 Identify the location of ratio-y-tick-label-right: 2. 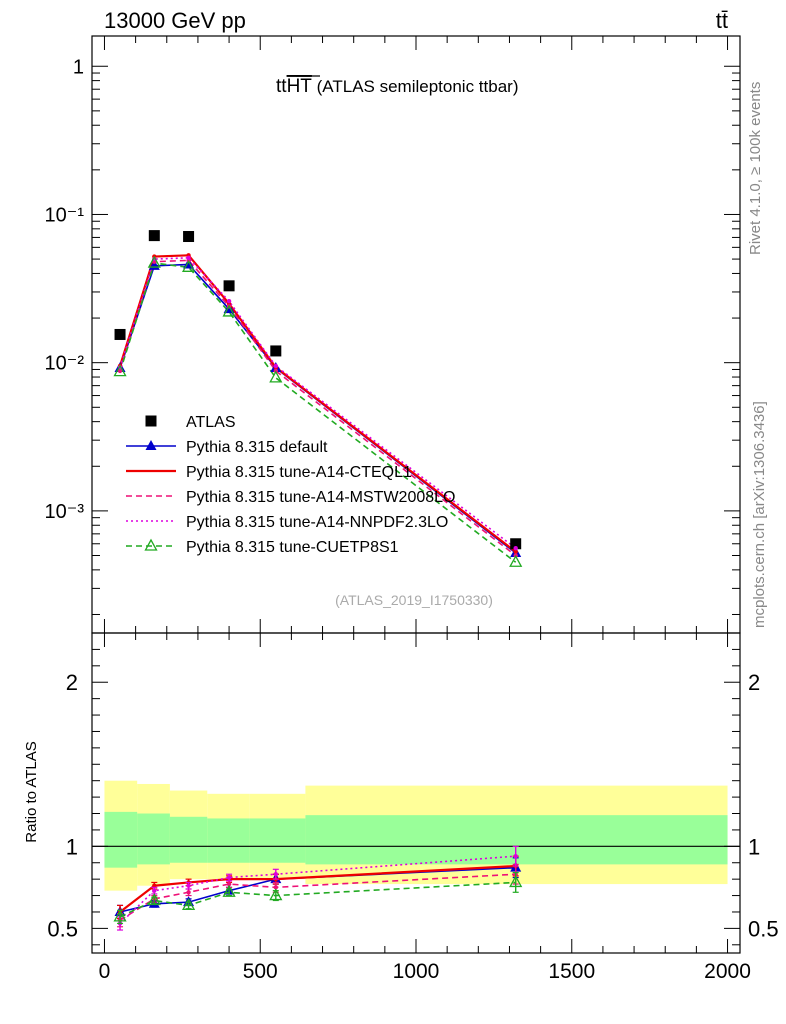
(754, 682).